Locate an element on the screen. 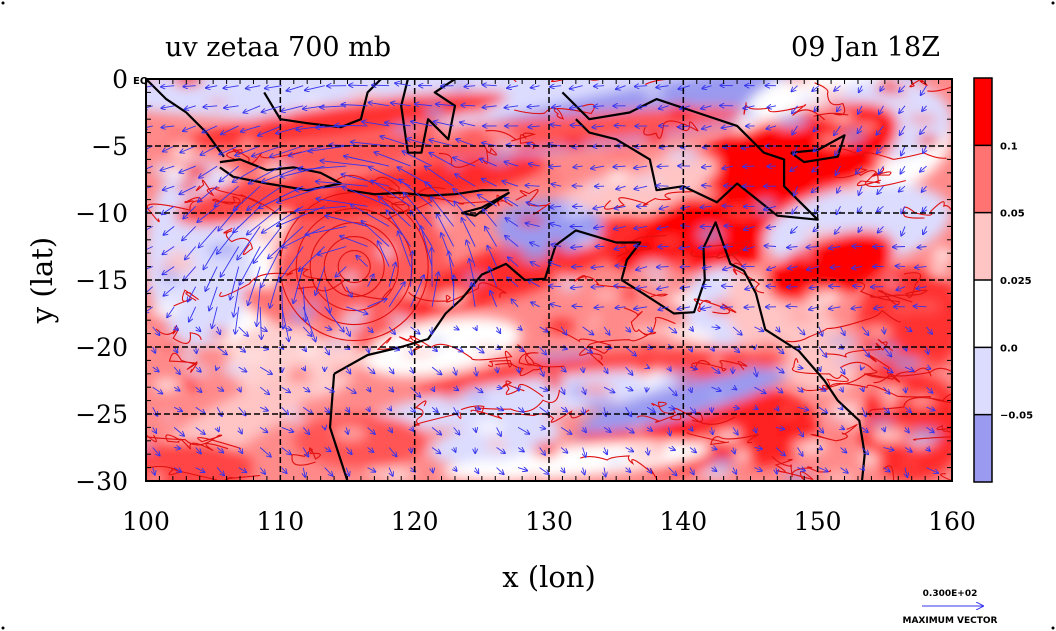 The image size is (1056, 631). y-tick-label: −25 is located at coordinates (101, 414).